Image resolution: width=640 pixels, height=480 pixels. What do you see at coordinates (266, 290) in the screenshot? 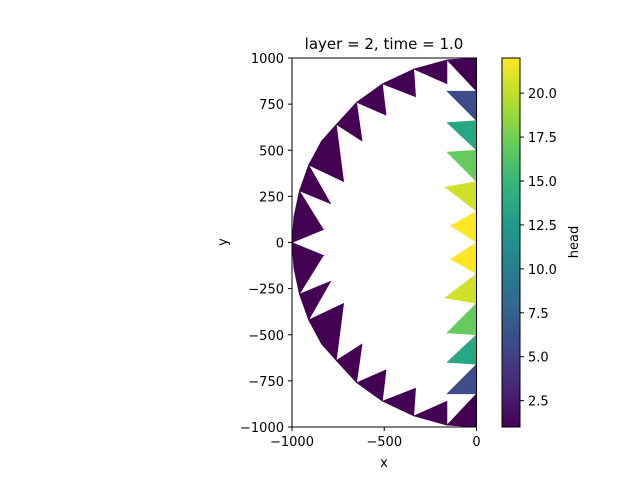
I see `y-tick-label: −250` at bounding box center [266, 290].